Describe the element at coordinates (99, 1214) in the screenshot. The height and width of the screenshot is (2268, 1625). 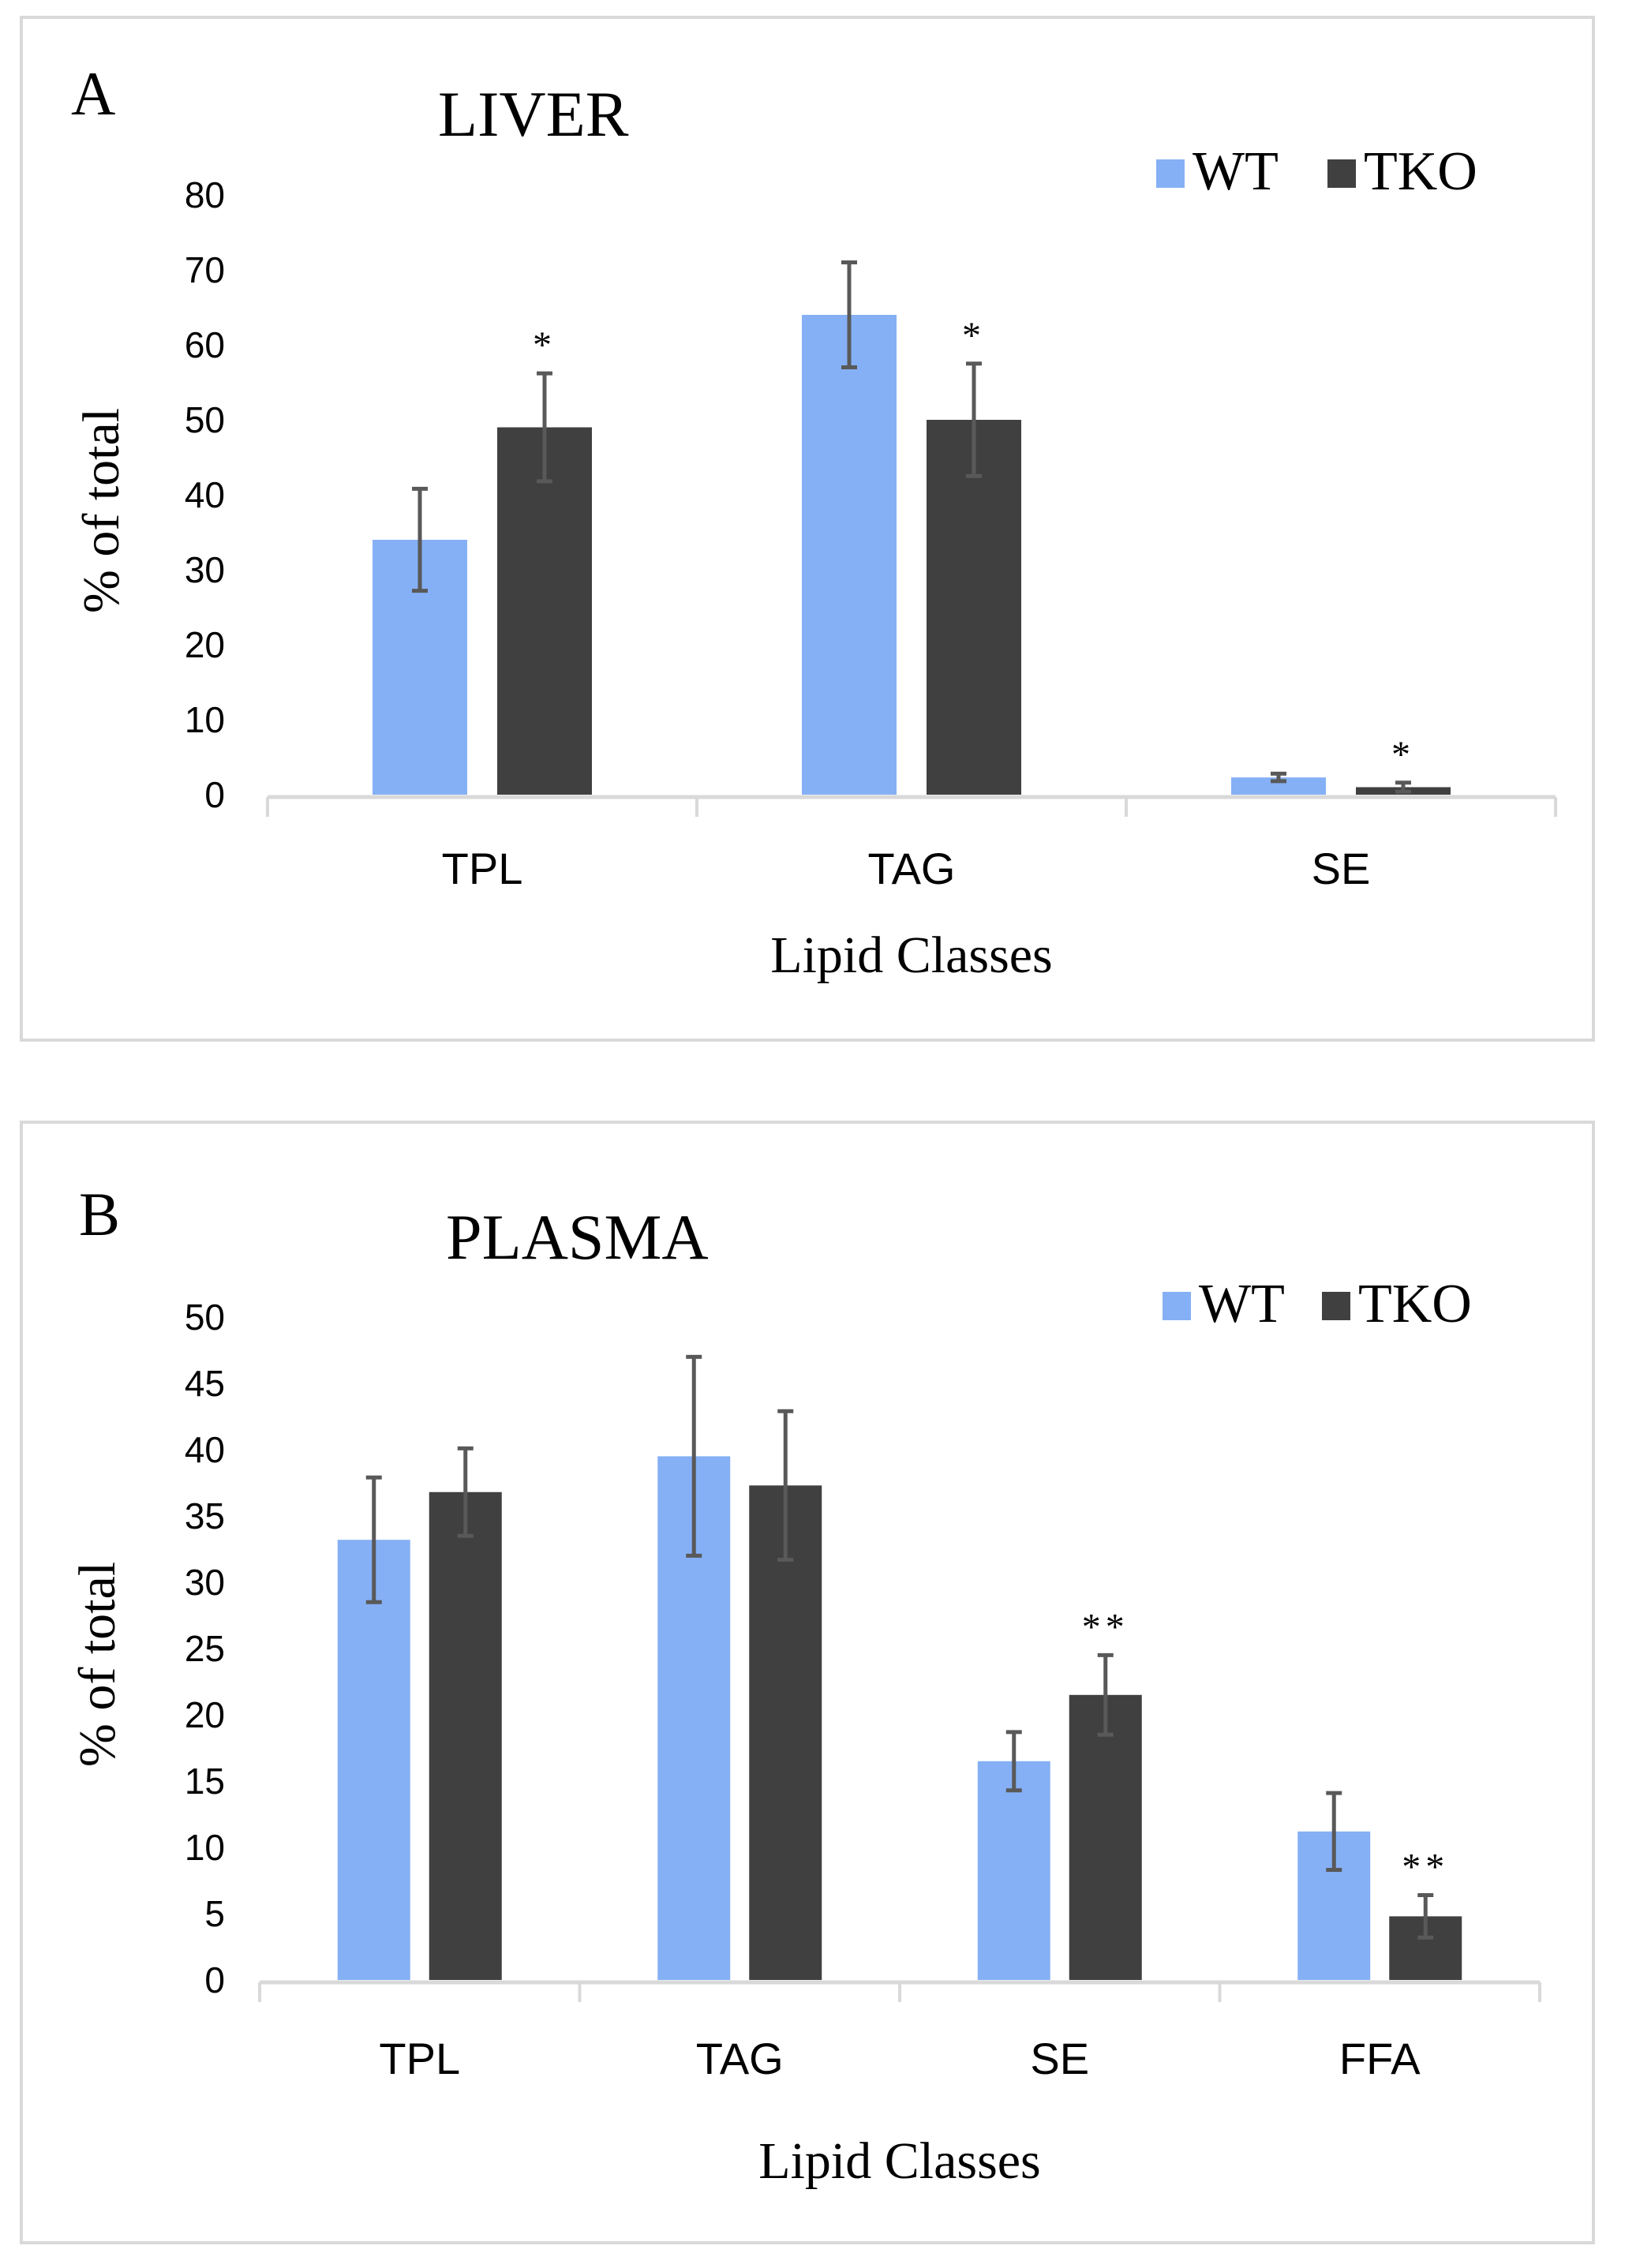
I see `panel-label: B` at that location.